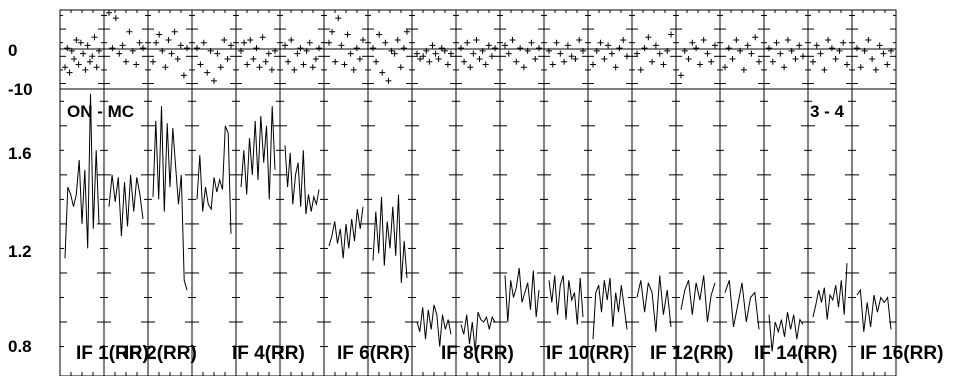 The height and width of the screenshot is (376, 968). Describe the element at coordinates (795, 353) in the screenshot. I see `if-label: IF 14(RR)` at that location.